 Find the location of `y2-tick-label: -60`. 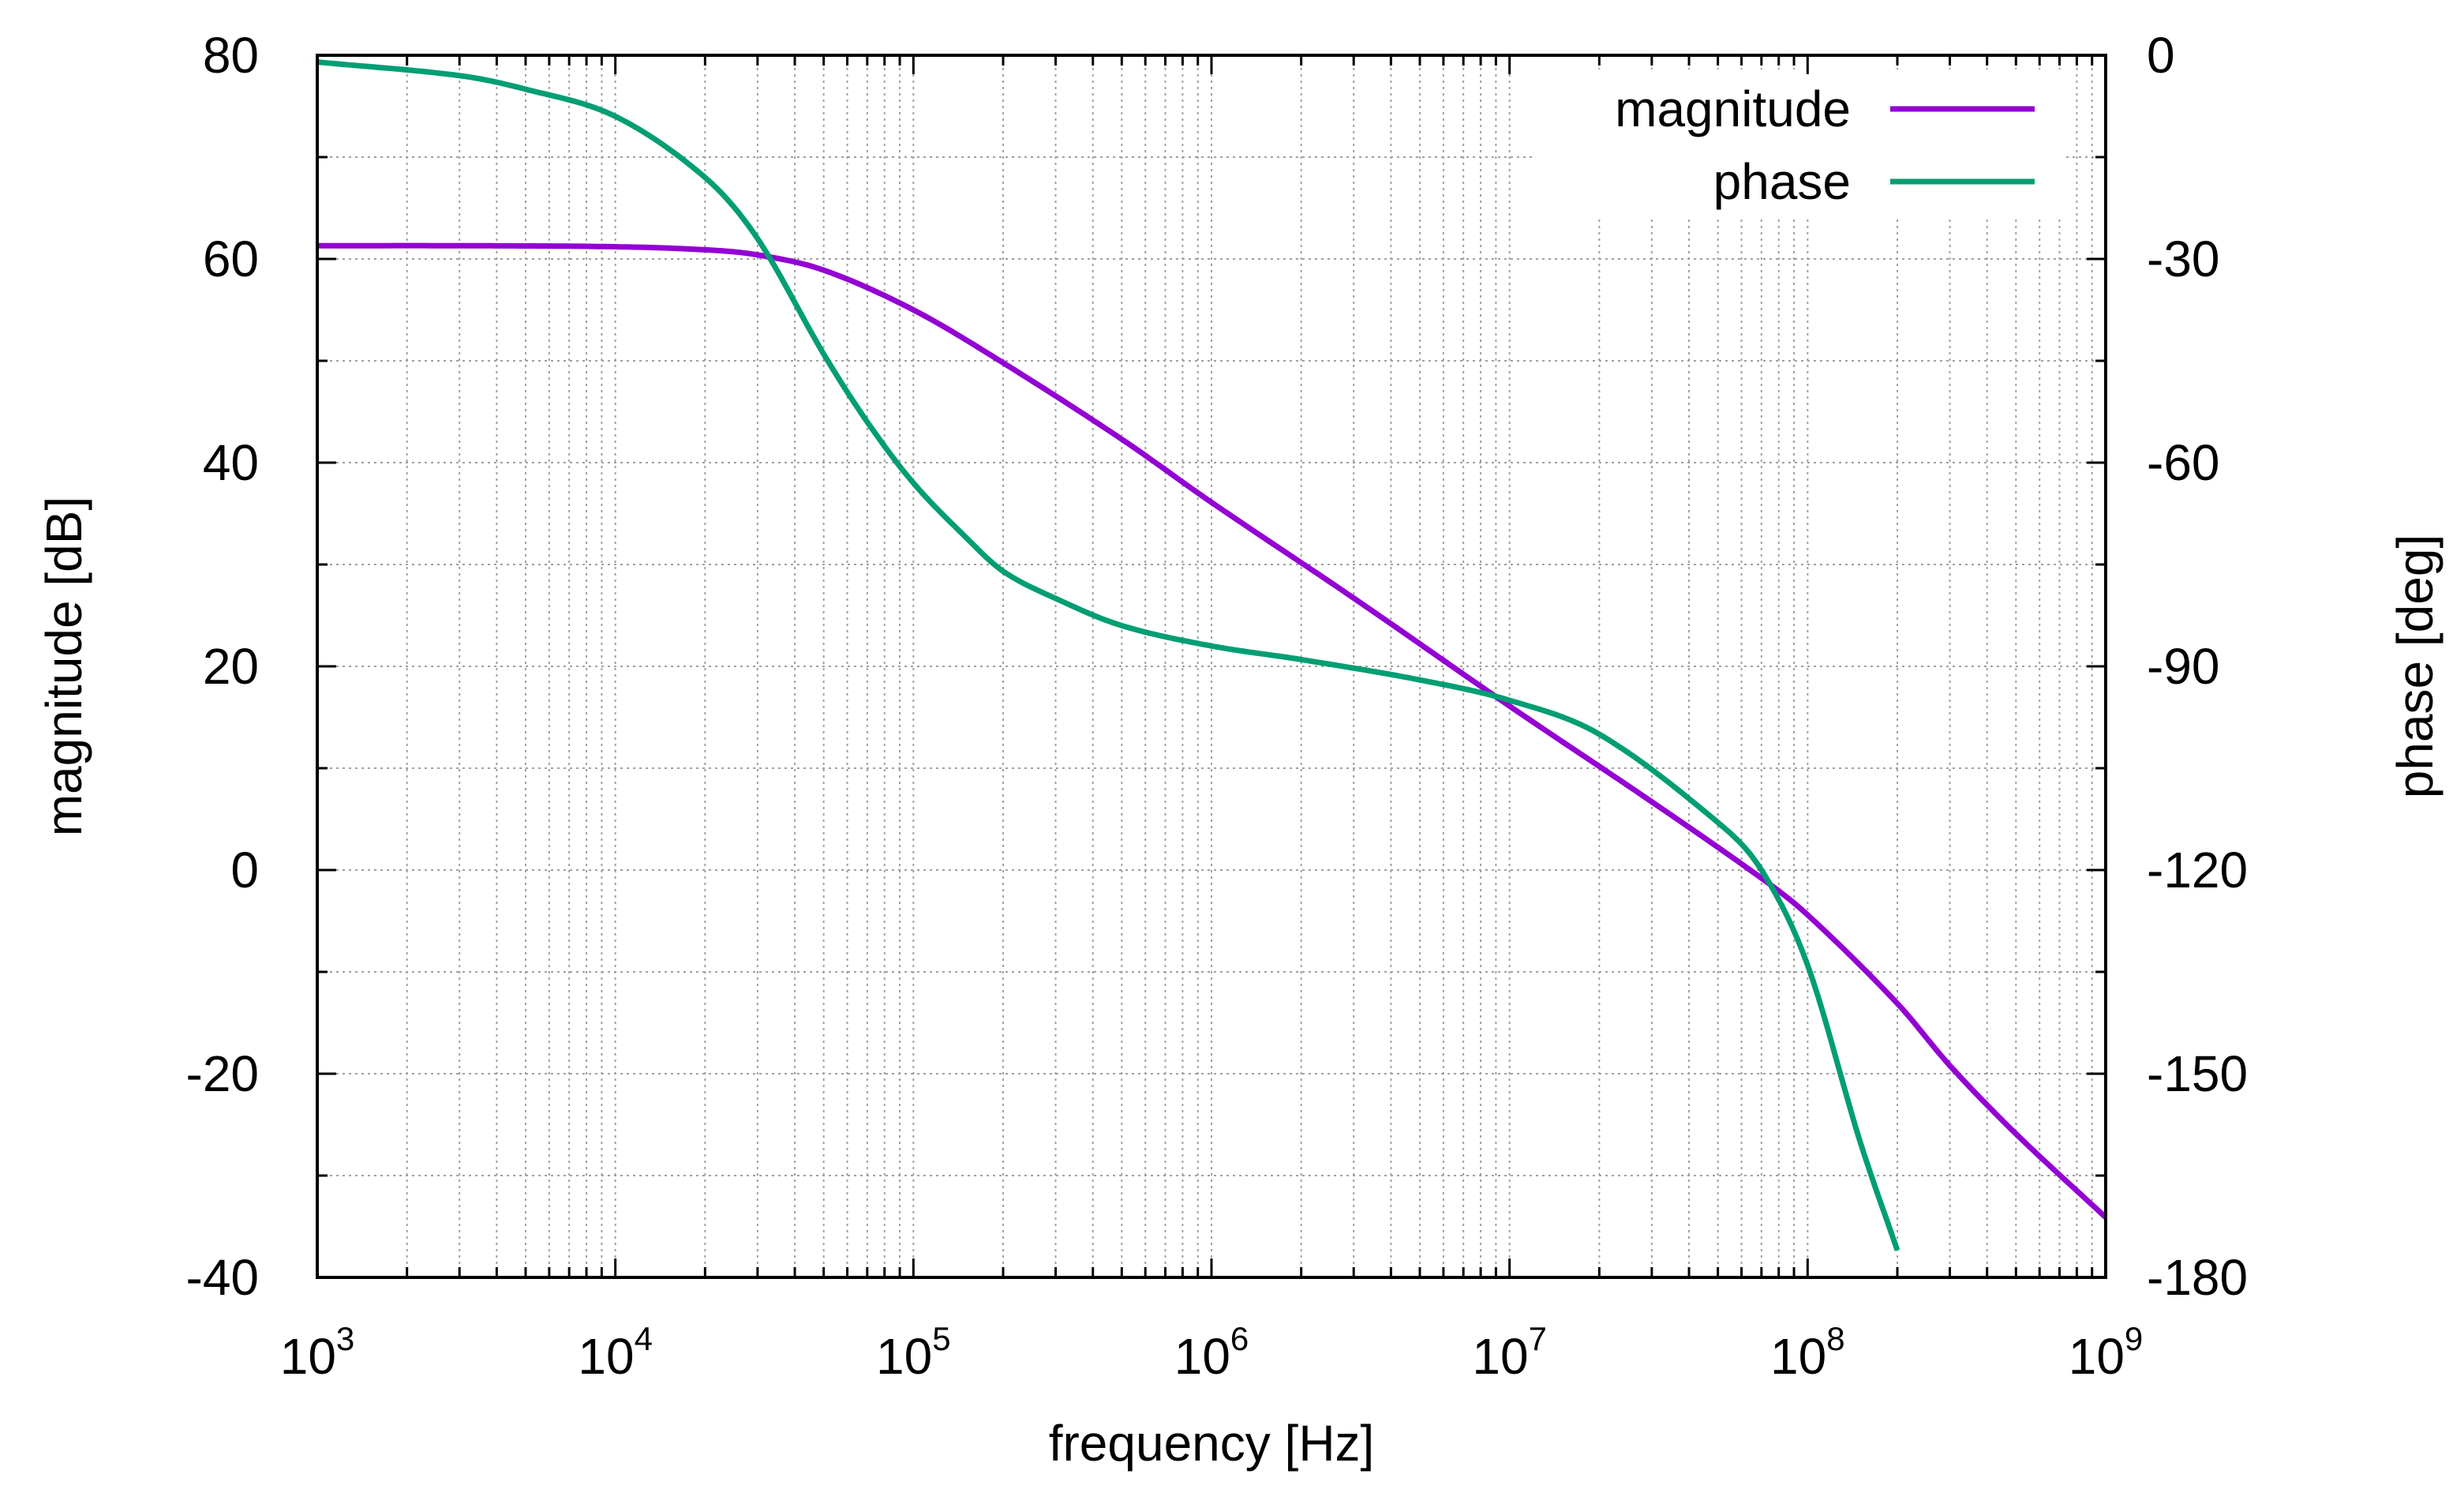

y2-tick-label: -60 is located at coordinates (2183, 463).